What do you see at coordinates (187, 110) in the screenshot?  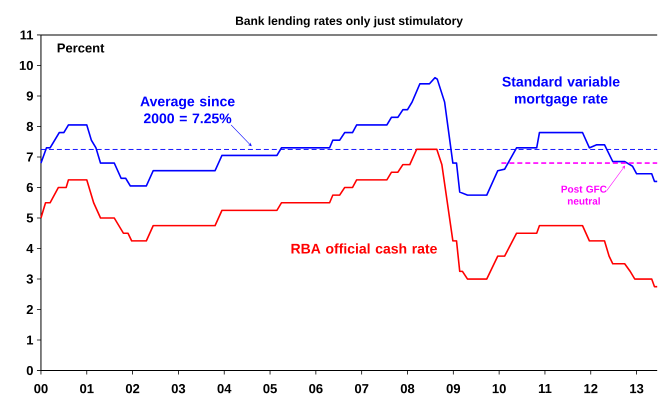 I see `ref-line-label: Average since 2000 = 7.25%` at bounding box center [187, 110].